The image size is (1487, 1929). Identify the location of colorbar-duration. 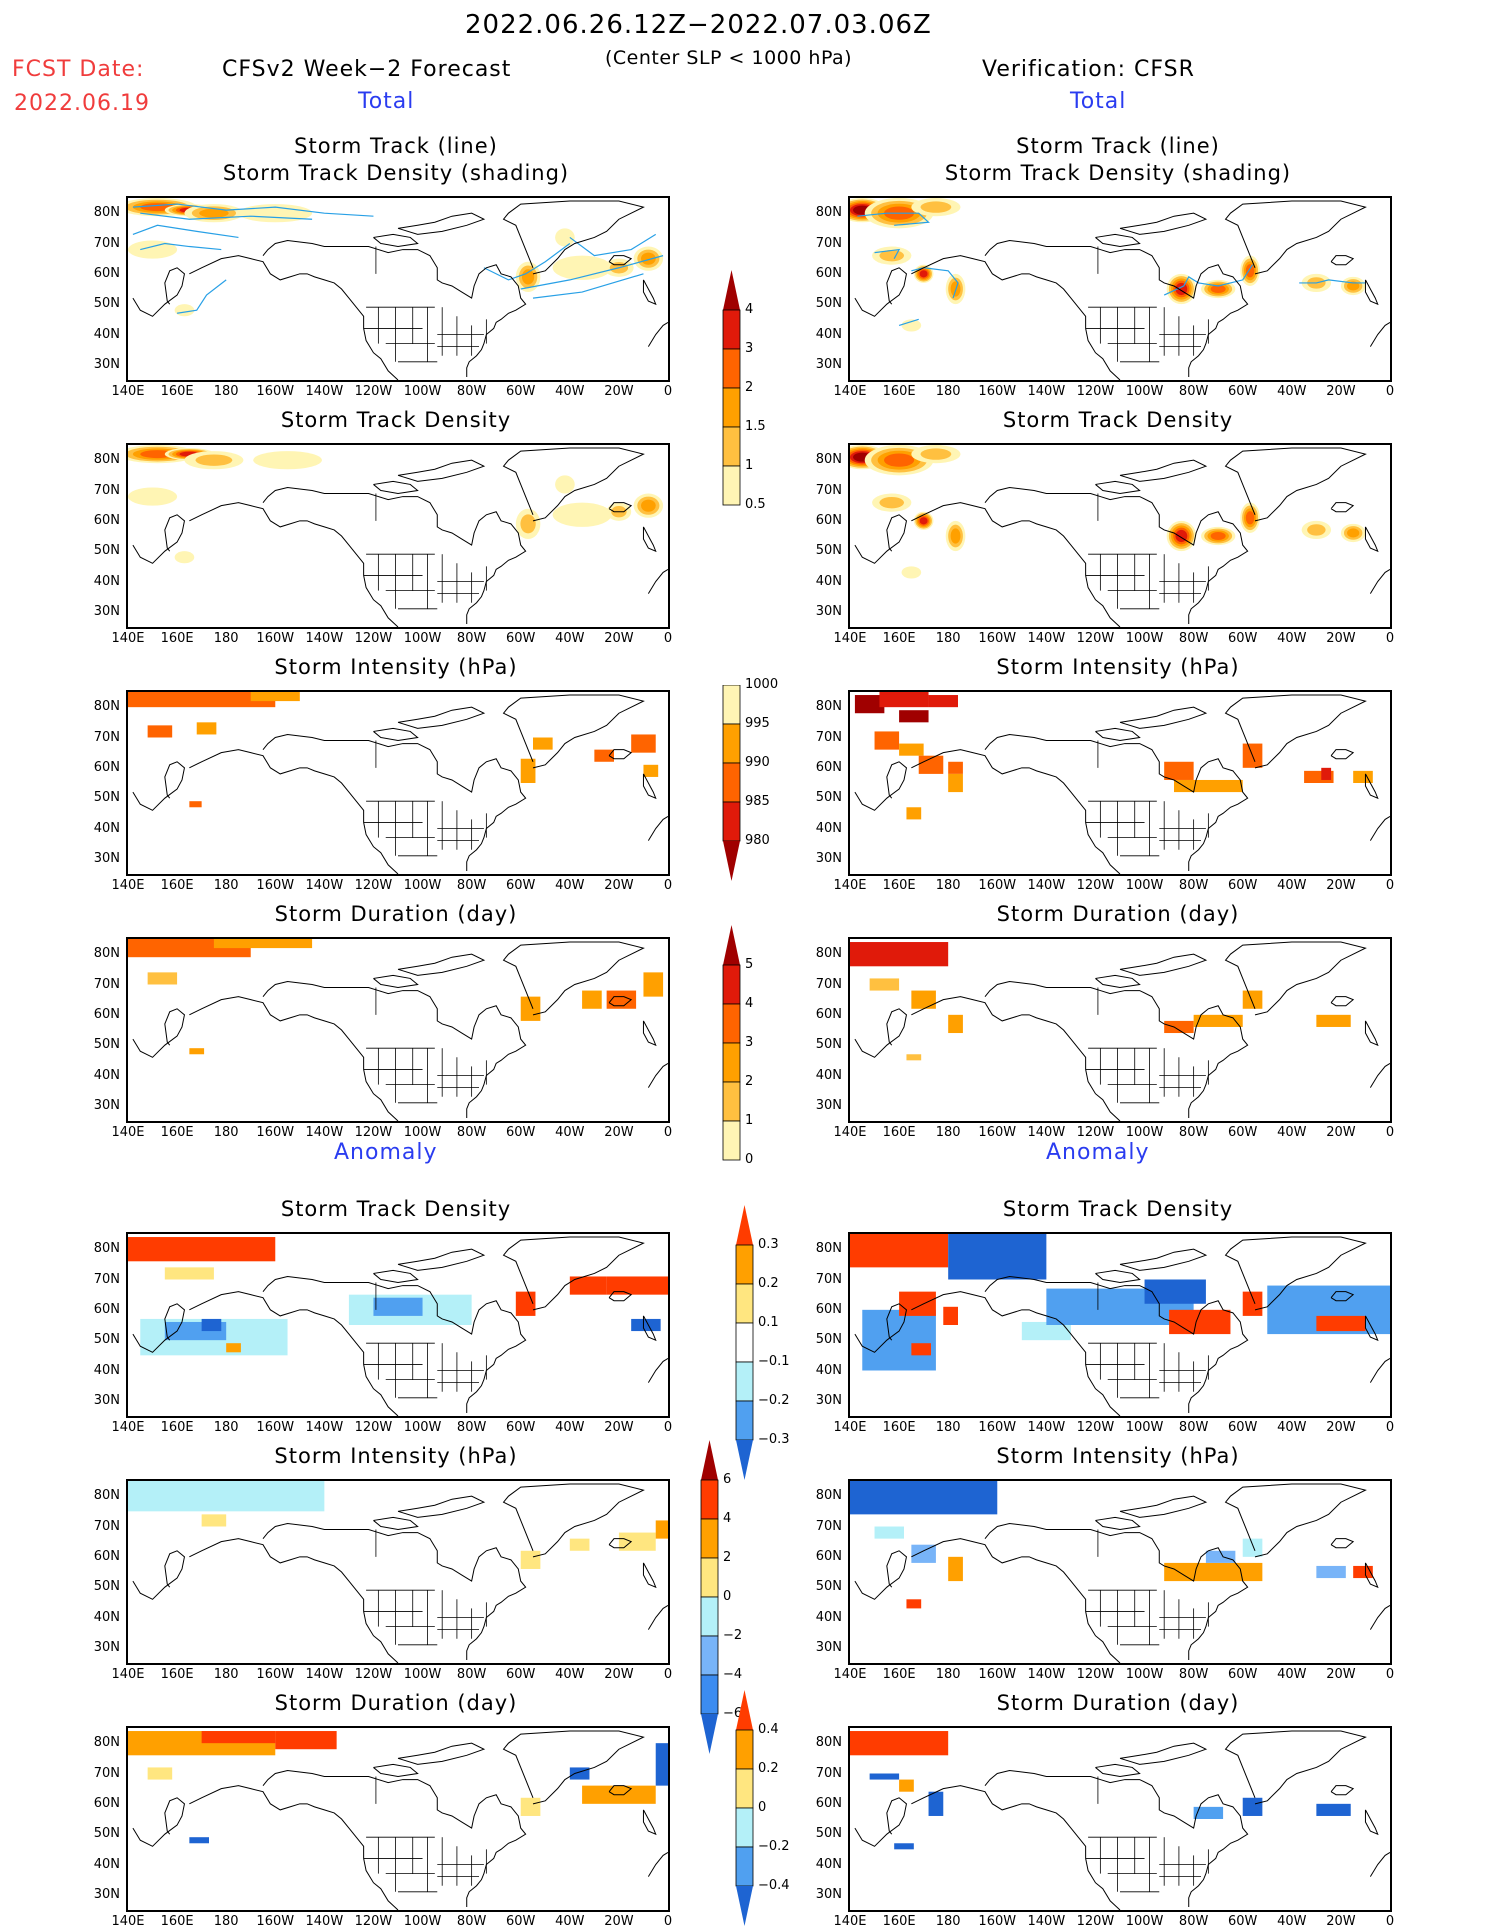
(731, 1043).